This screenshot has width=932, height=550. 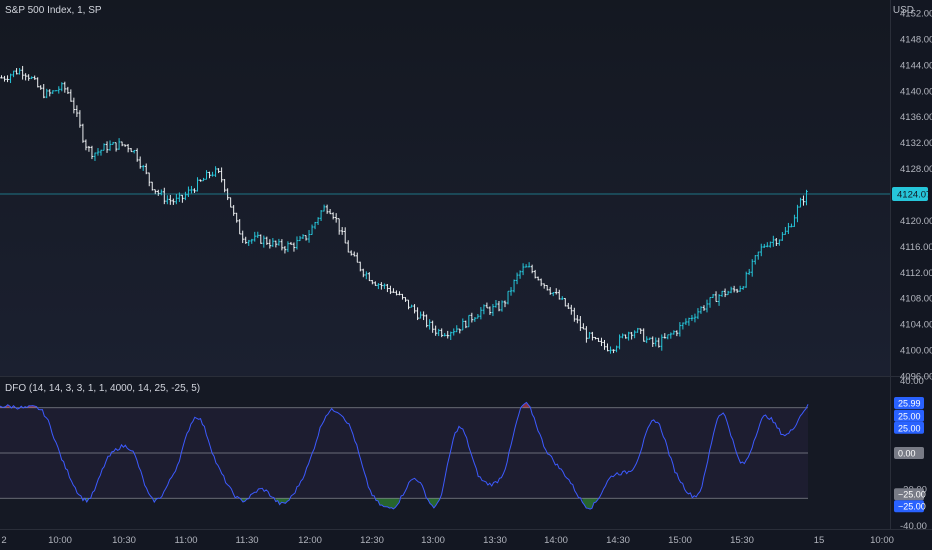 What do you see at coordinates (907, 454) in the screenshot?
I see `svg-text: 0.00` at bounding box center [907, 454].